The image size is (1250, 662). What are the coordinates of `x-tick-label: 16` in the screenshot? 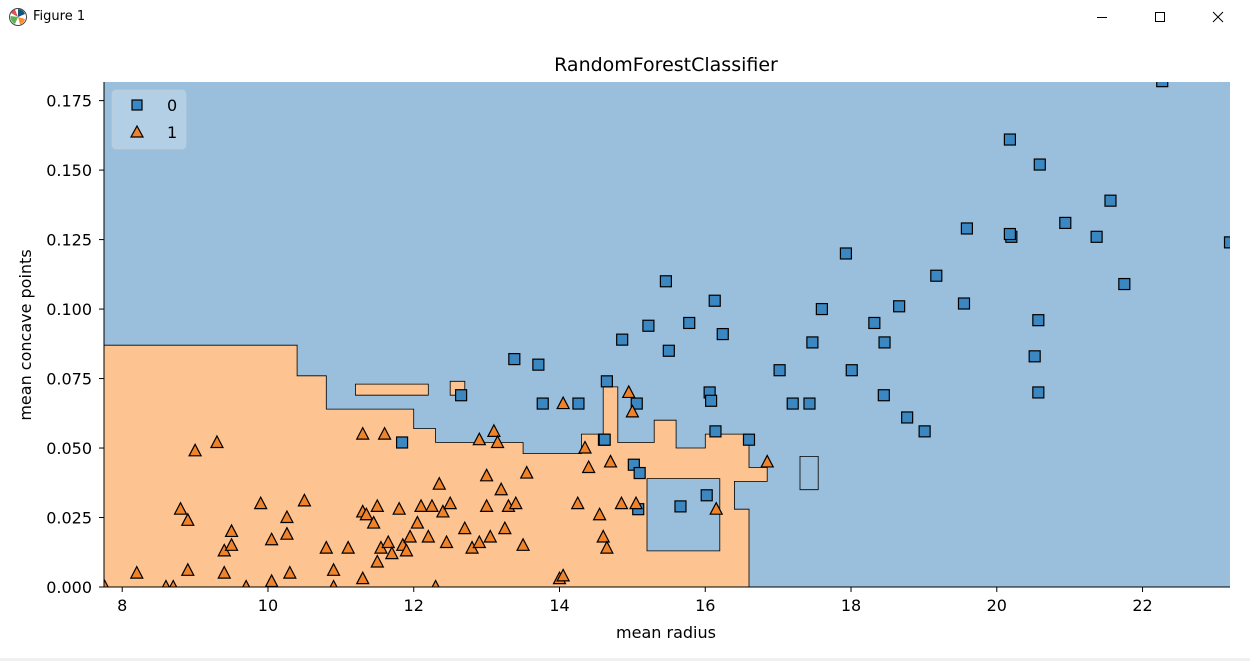 It's located at (705, 605).